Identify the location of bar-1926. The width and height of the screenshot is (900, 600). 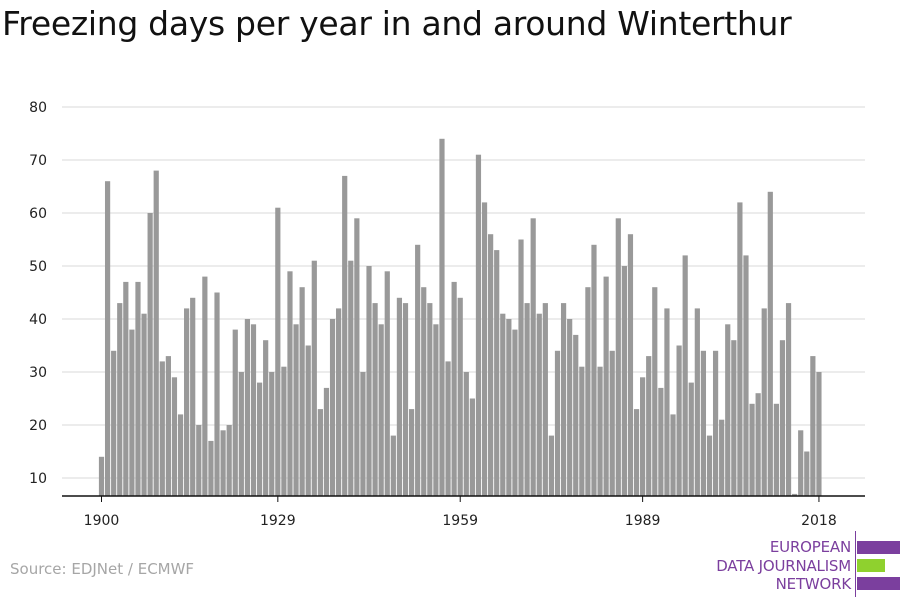
(259, 439).